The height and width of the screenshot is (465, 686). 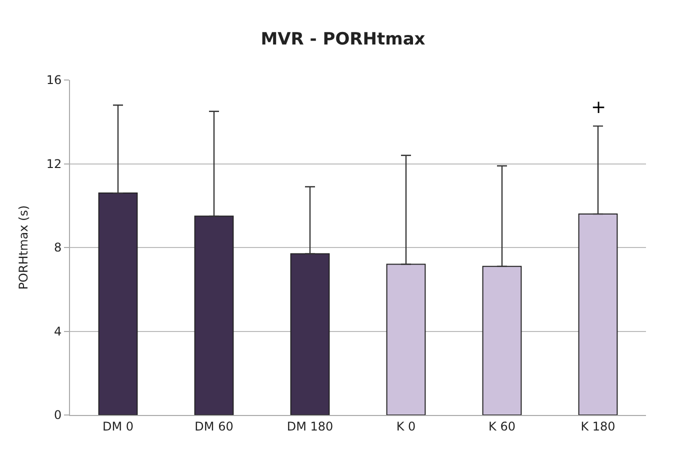 I want to click on y-axis-title: PORHtmax (s), so click(x=23, y=247).